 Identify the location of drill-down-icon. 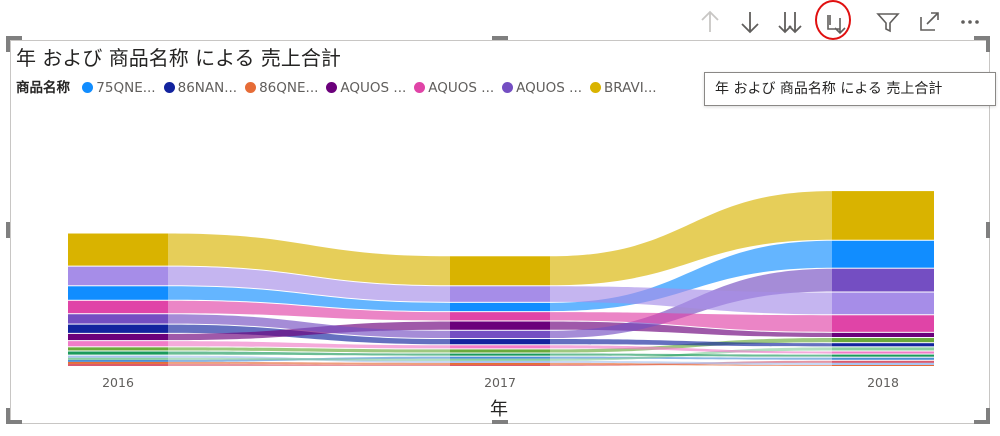
(750, 22).